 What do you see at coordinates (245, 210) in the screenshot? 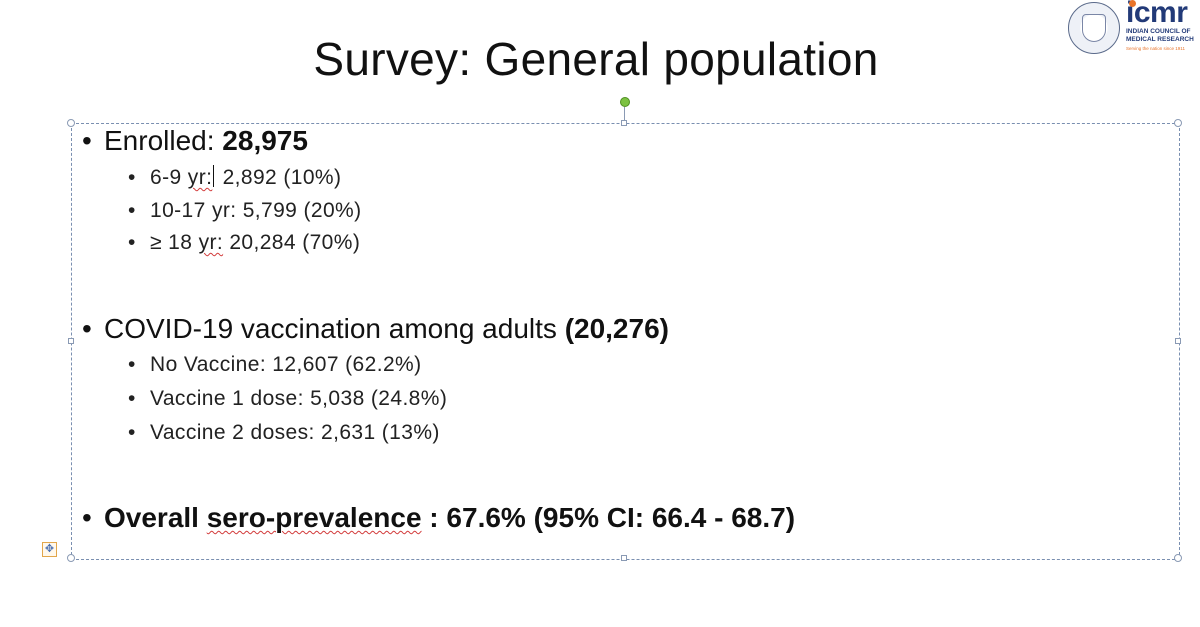
I see `sub-bullet-age-10-17: • 10-17 yr: 5,799 (20%)` at bounding box center [245, 210].